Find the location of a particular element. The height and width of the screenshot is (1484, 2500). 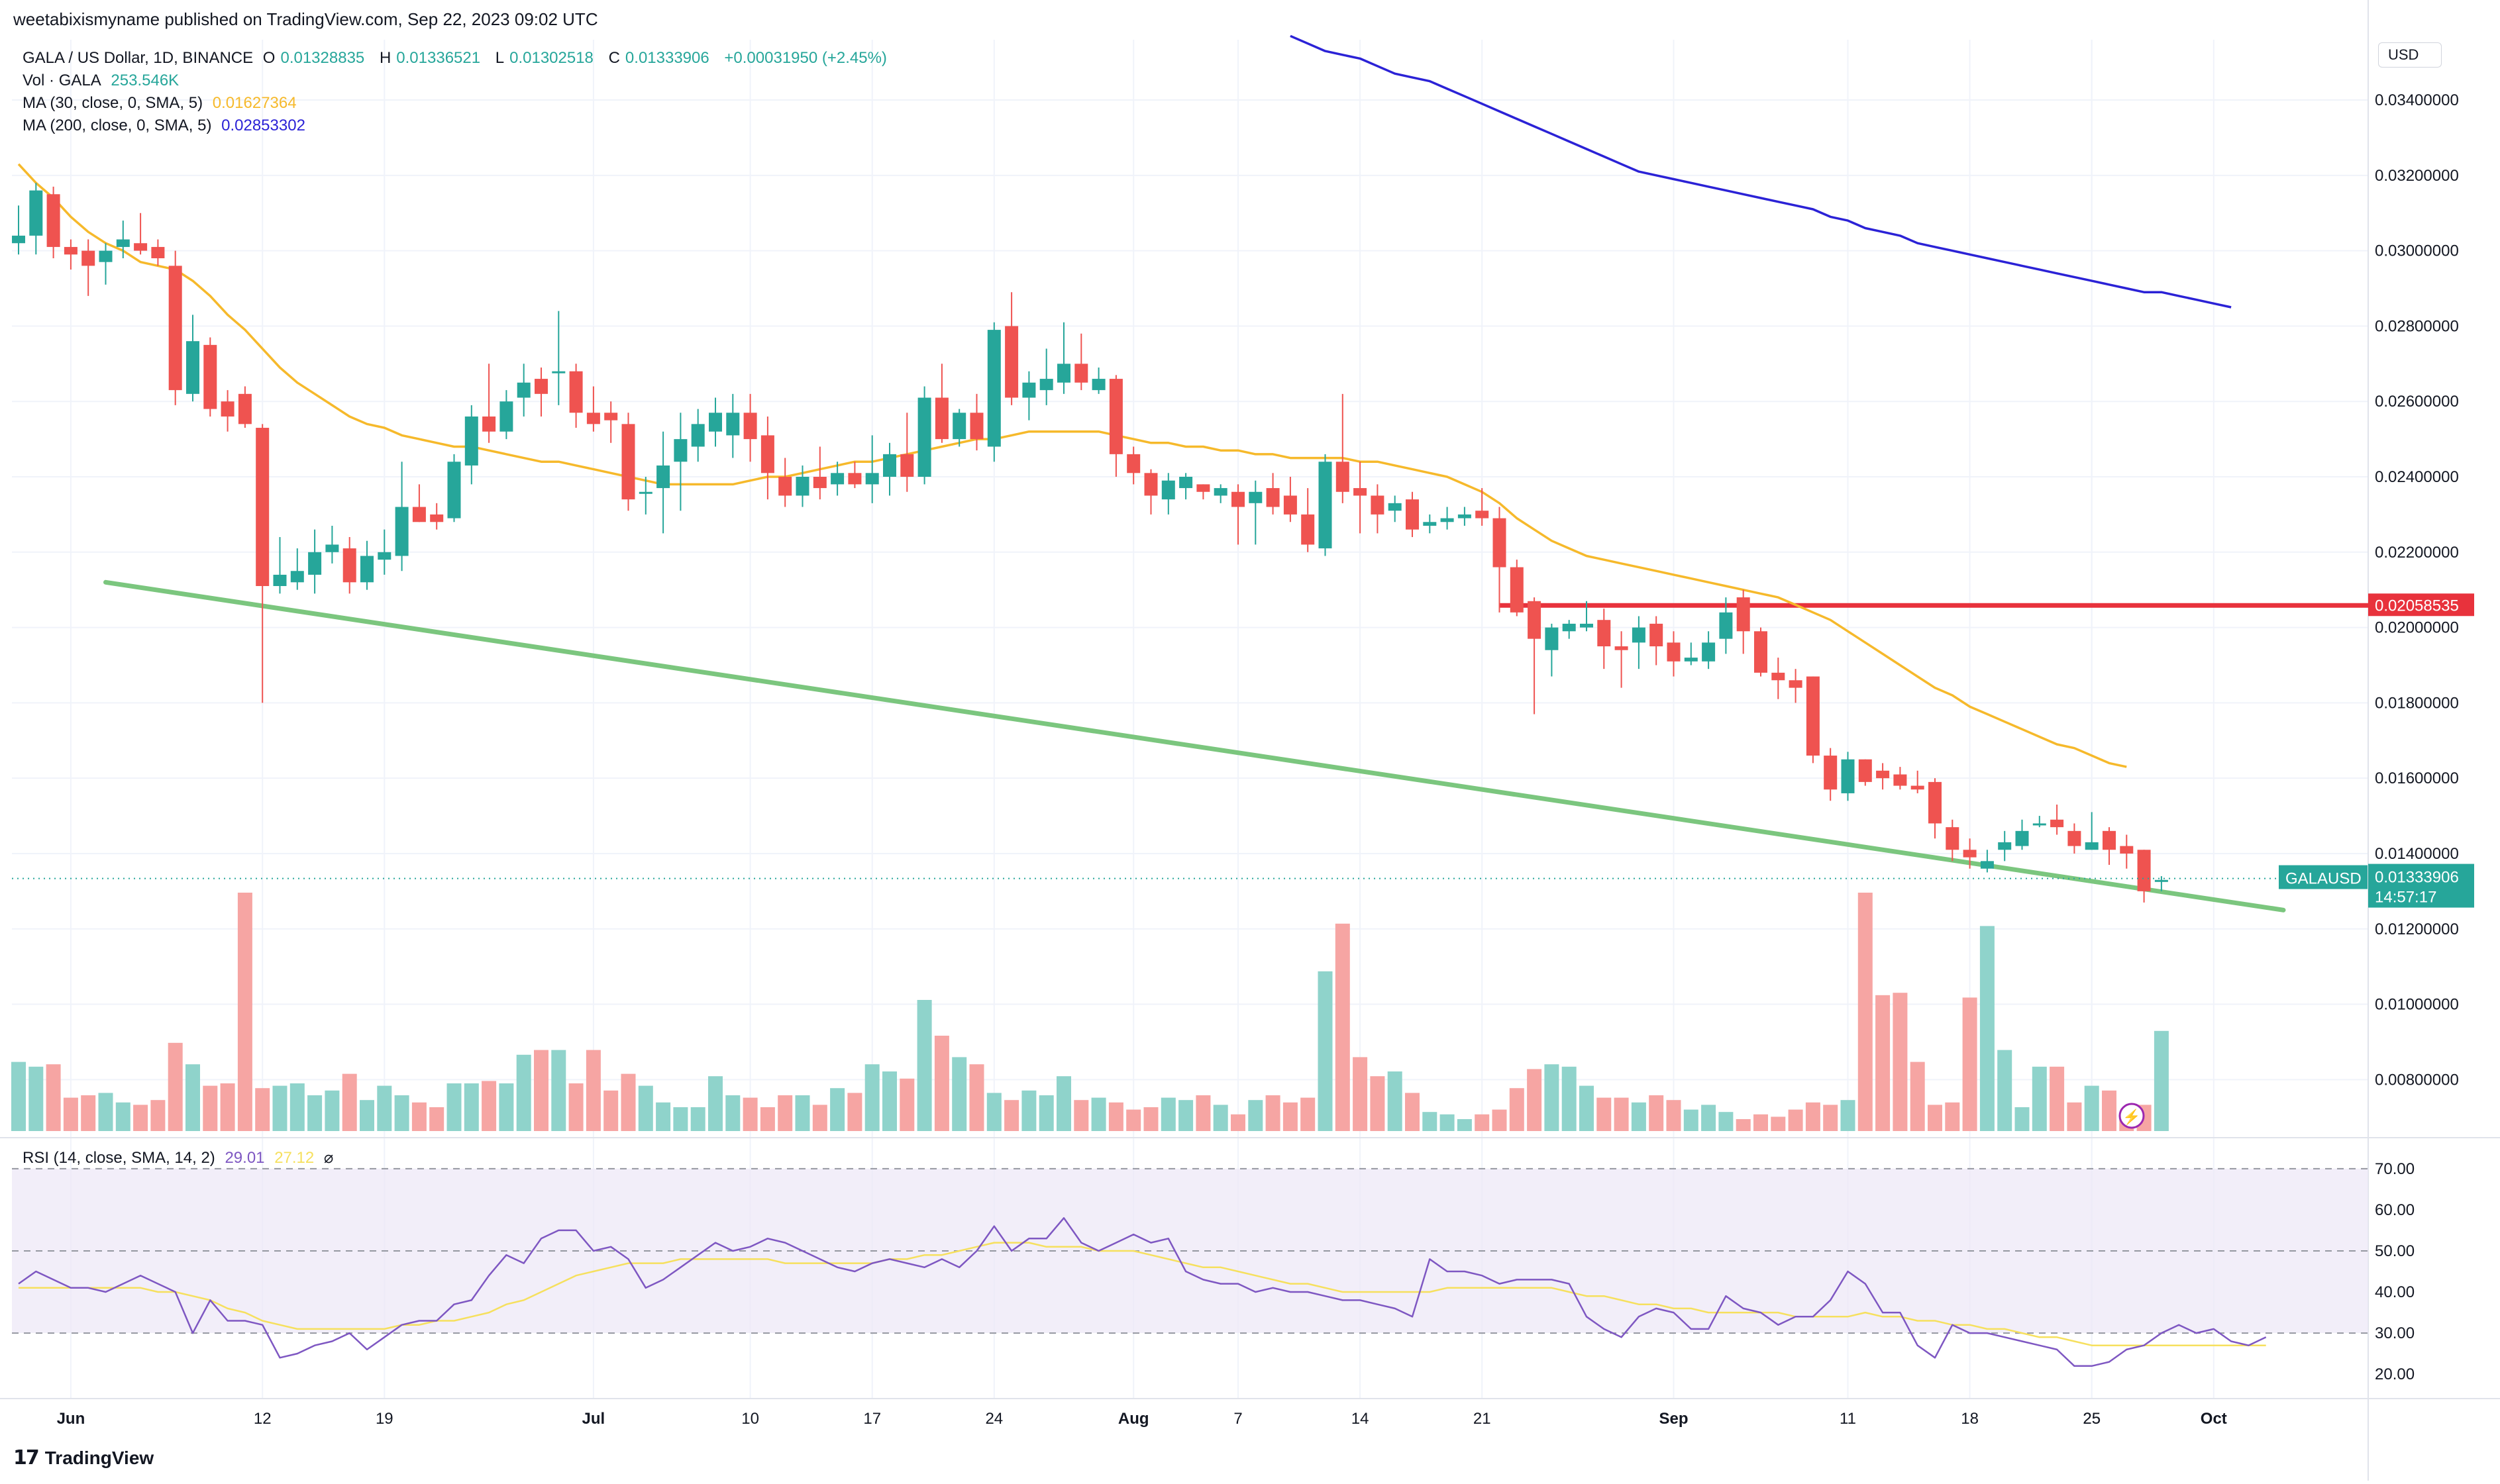

rsi-empty-icon: ⌀ is located at coordinates (328, 1158).